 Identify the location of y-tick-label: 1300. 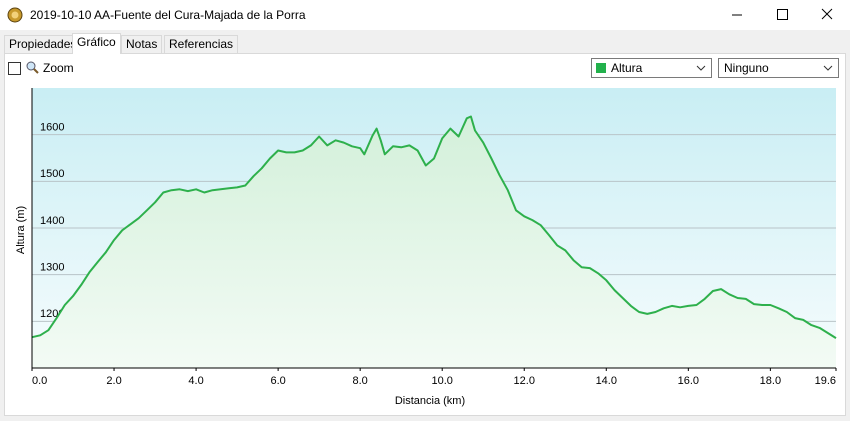
(52, 268).